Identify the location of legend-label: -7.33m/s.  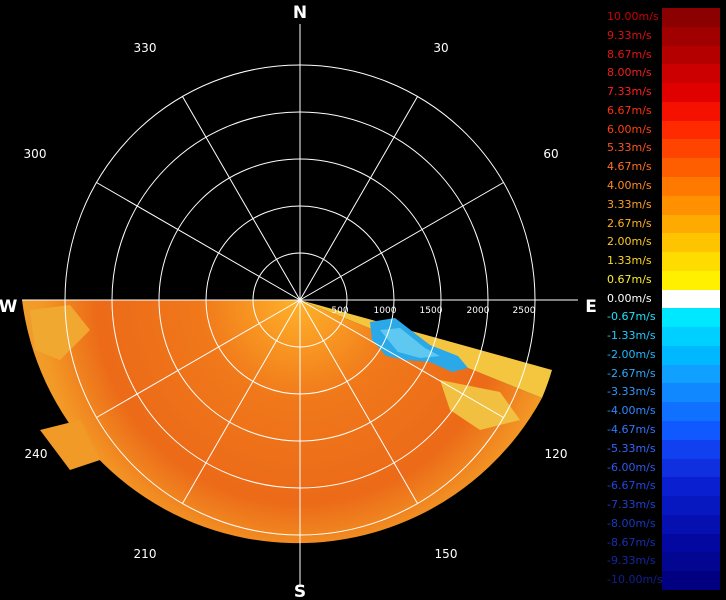
(631, 505).